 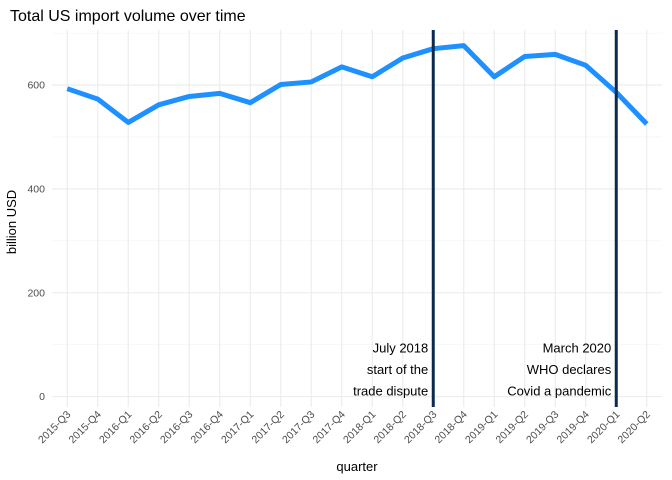 I want to click on y-tick-label: 0, so click(x=42, y=397).